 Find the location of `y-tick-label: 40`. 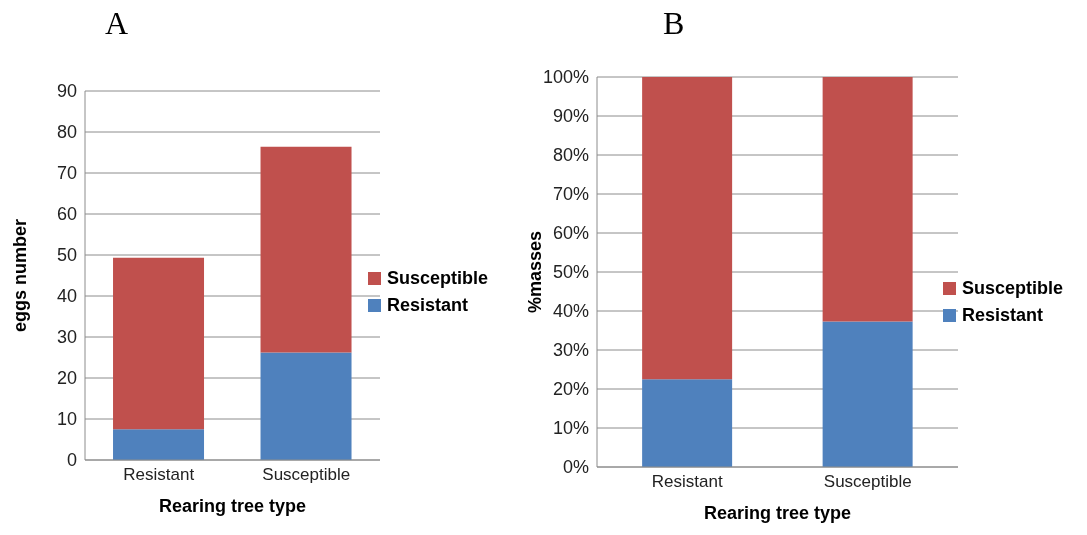

y-tick-label: 40 is located at coordinates (66, 296).